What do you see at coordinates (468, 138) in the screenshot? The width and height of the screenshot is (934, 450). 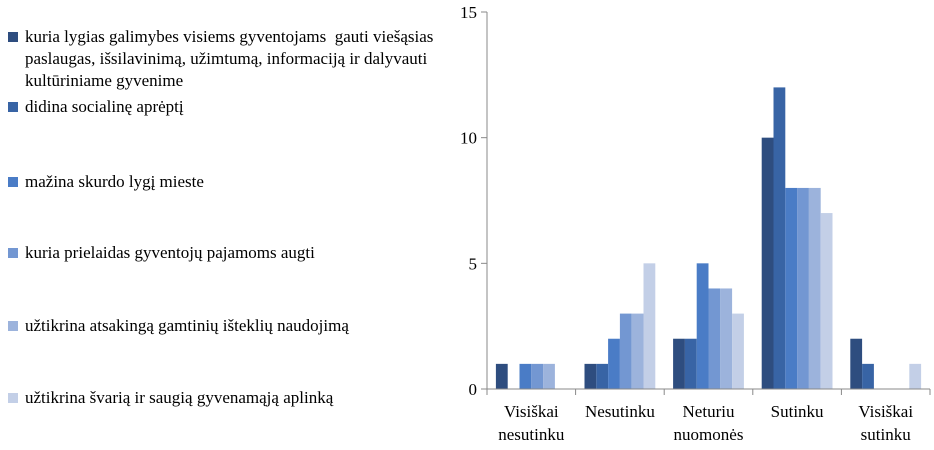 I see `y-tick-label: 10` at bounding box center [468, 138].